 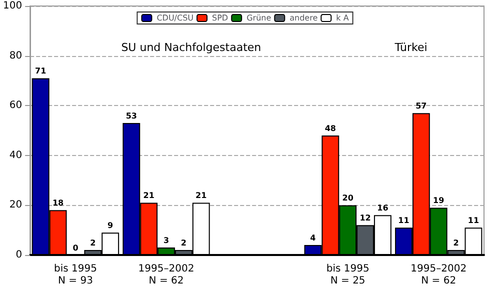 I want to click on data-label: 12, so click(x=365, y=218).